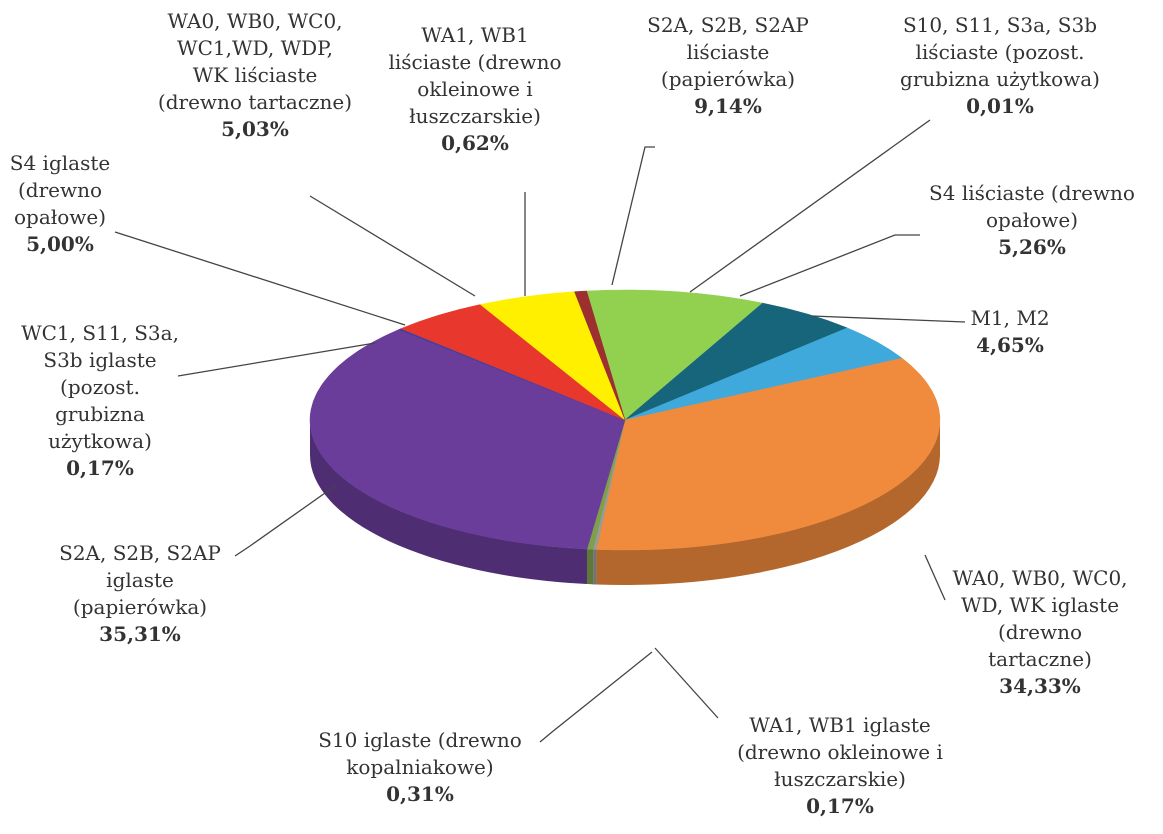 The width and height of the screenshot is (1163, 834). Describe the element at coordinates (1000, 106) in the screenshot. I see `value-label: 0,01%` at that location.